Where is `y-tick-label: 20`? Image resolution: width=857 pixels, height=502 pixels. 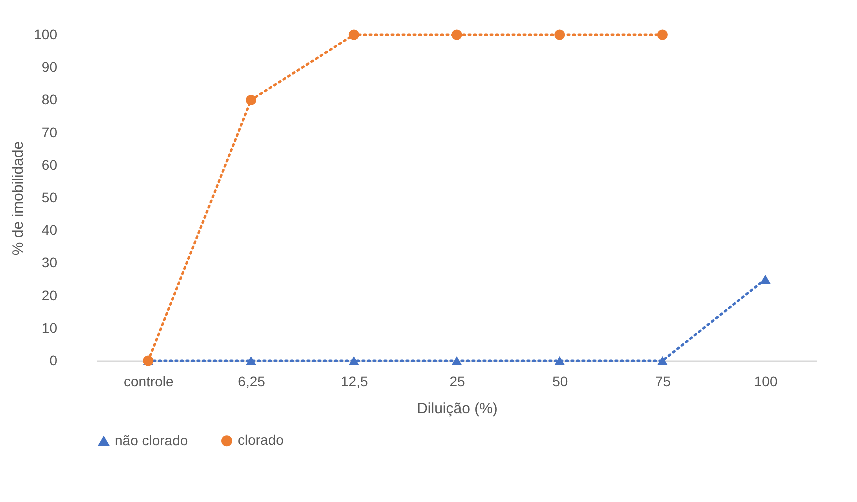 y-tick-label: 20 is located at coordinates (50, 295).